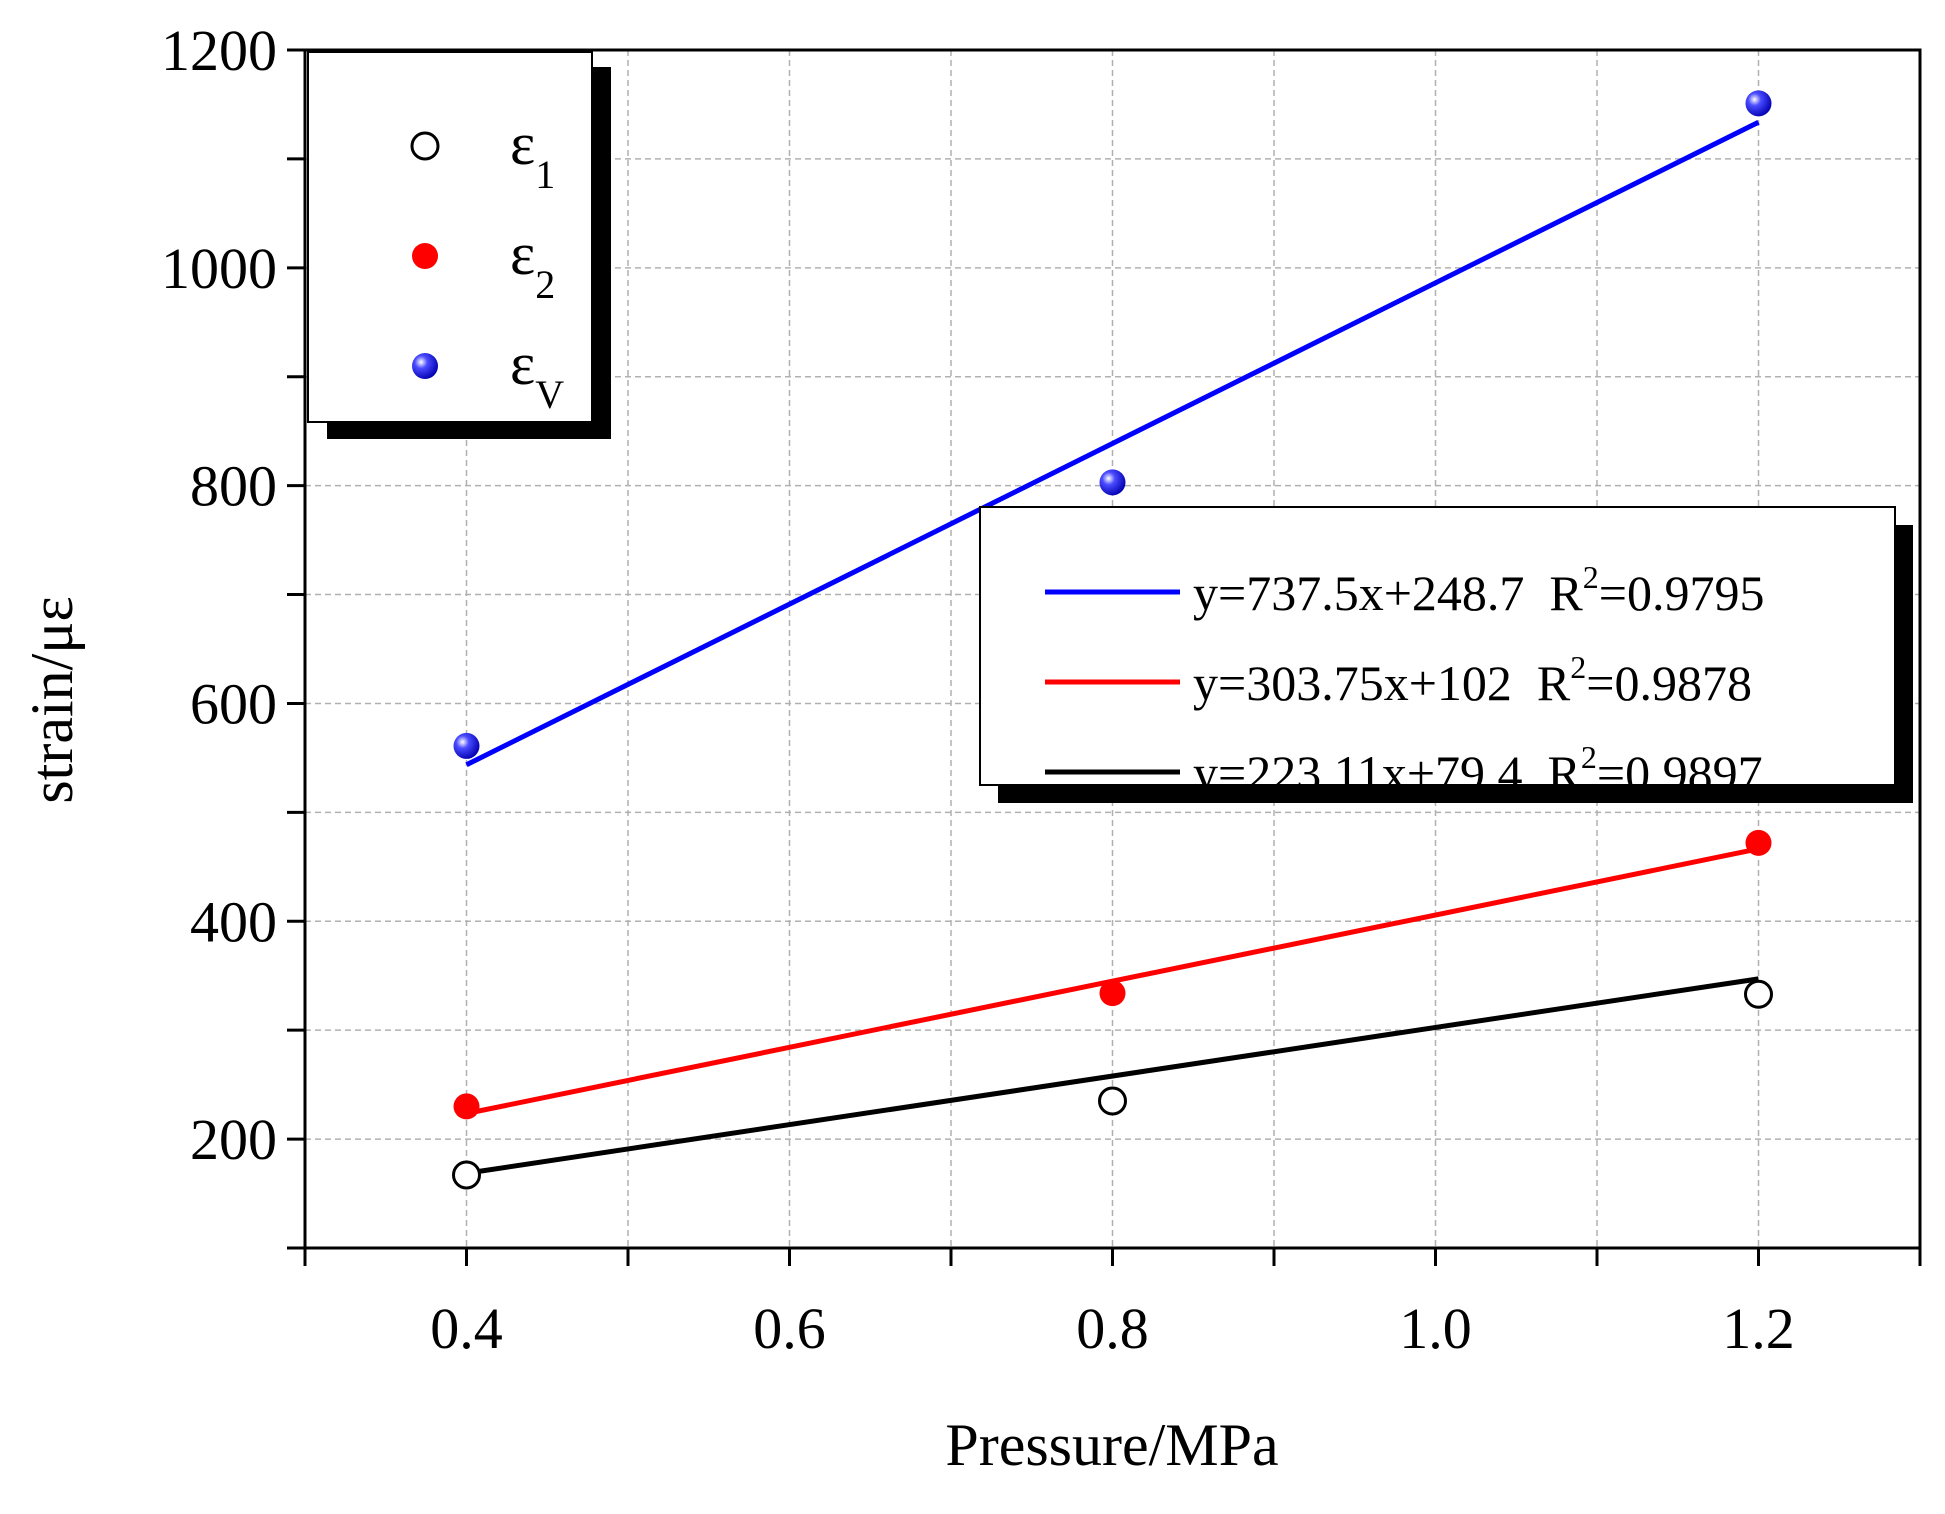  I want to click on fit-legend-label: y=303.75x+102 R2=0.9878, so click(1472, 680).